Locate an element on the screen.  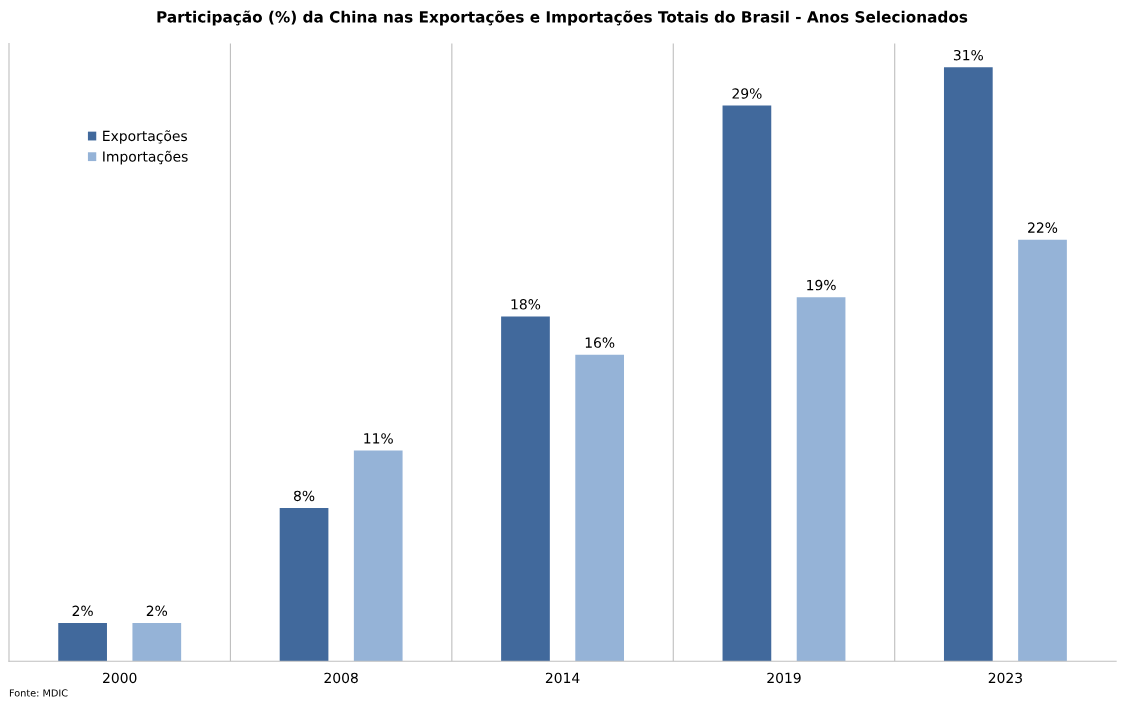
data-label: 8% is located at coordinates (304, 496).